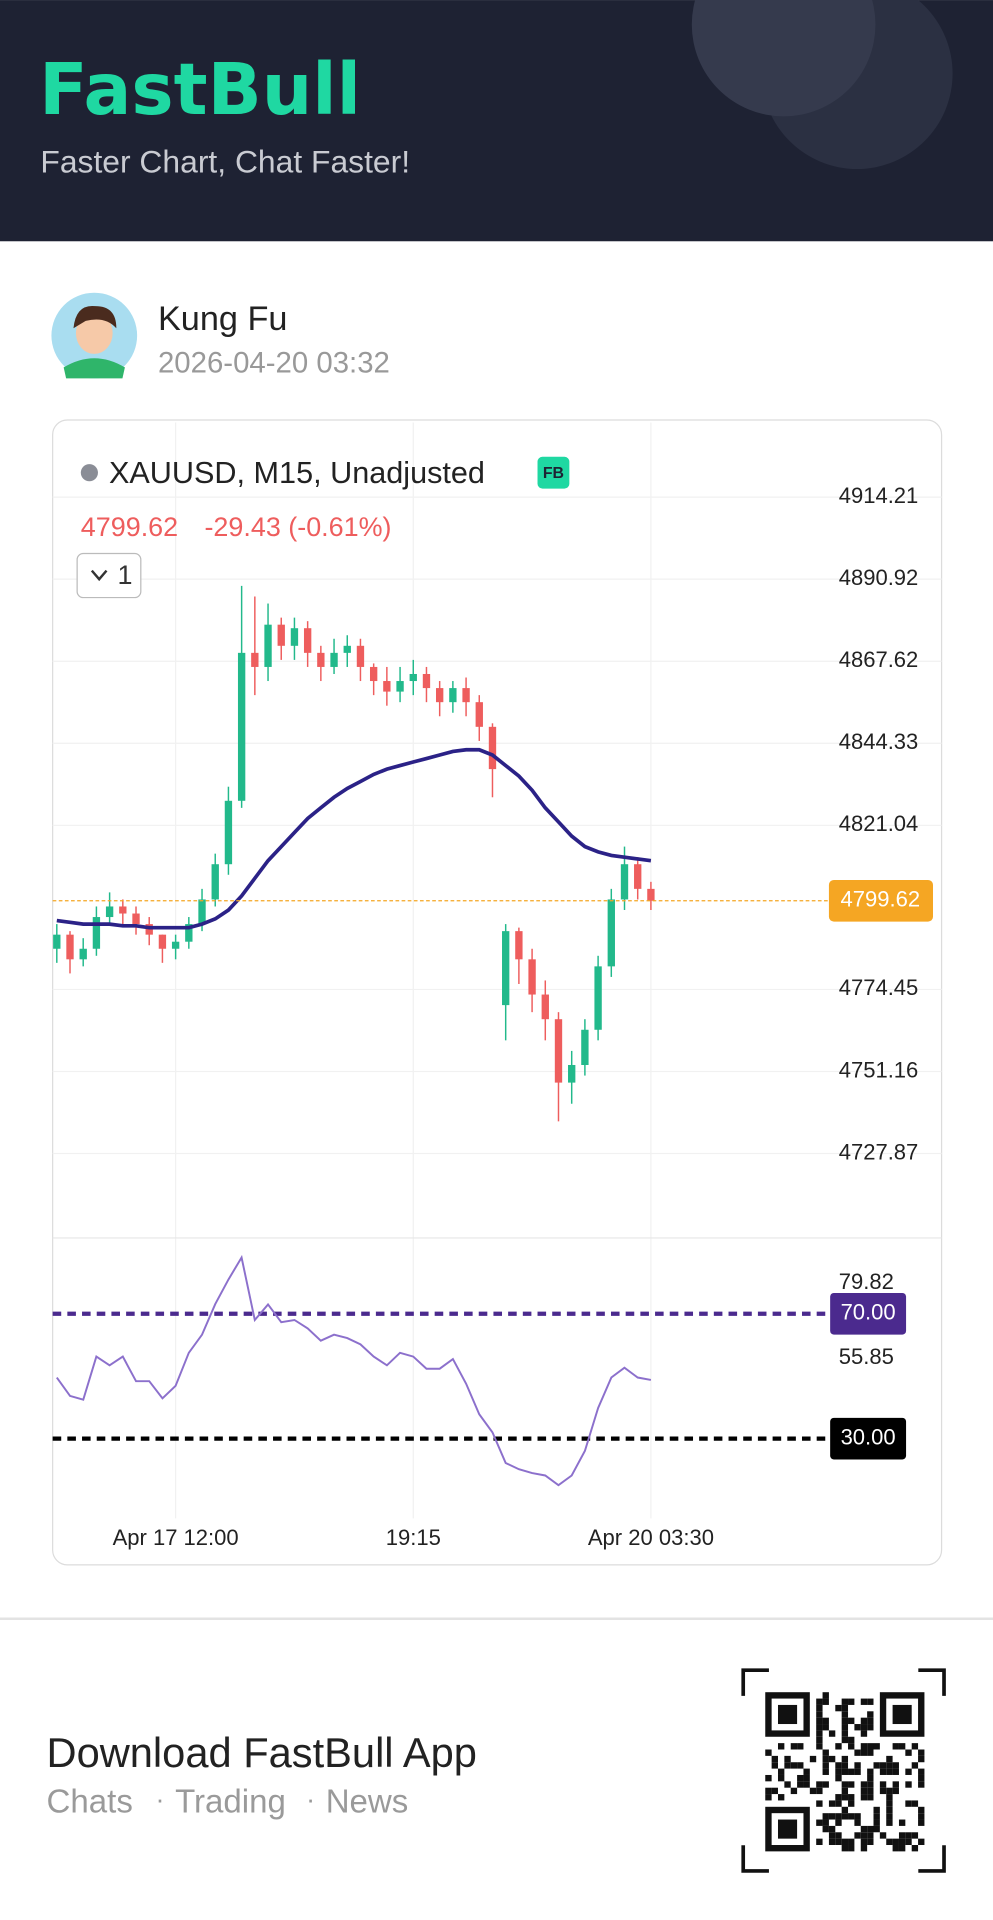 Image resolution: width=993 pixels, height=1920 pixels. Describe the element at coordinates (879, 823) in the screenshot. I see `y-tick-label: 4821.04` at that location.